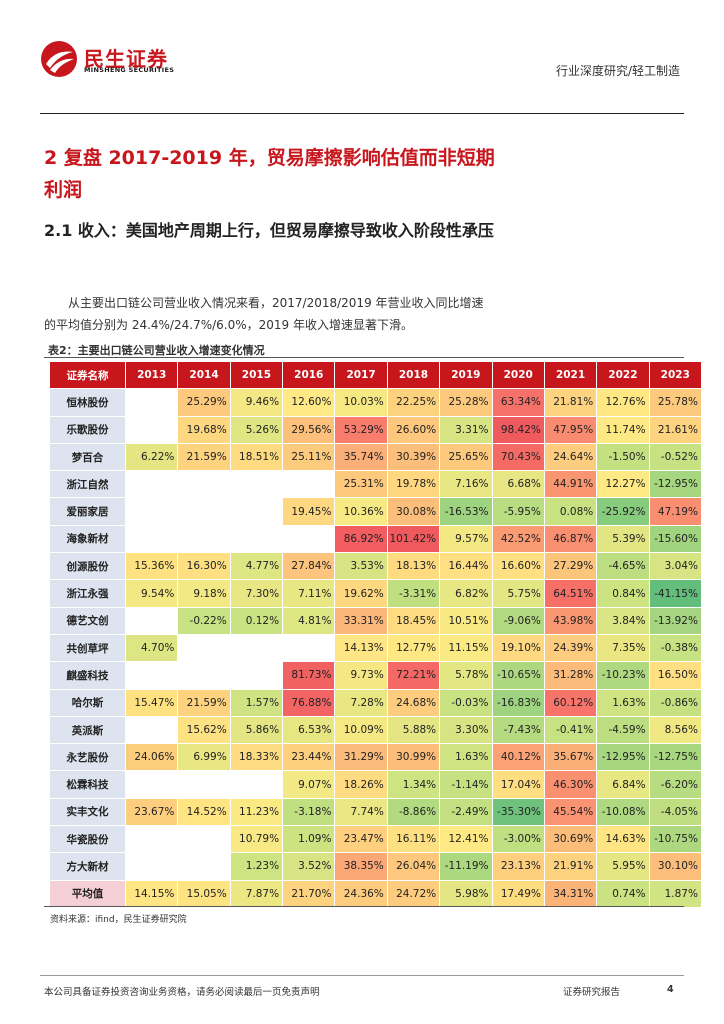 The height and width of the screenshot is (1024, 724). I want to click on company-name-cell: 梦百合, so click(87, 457).